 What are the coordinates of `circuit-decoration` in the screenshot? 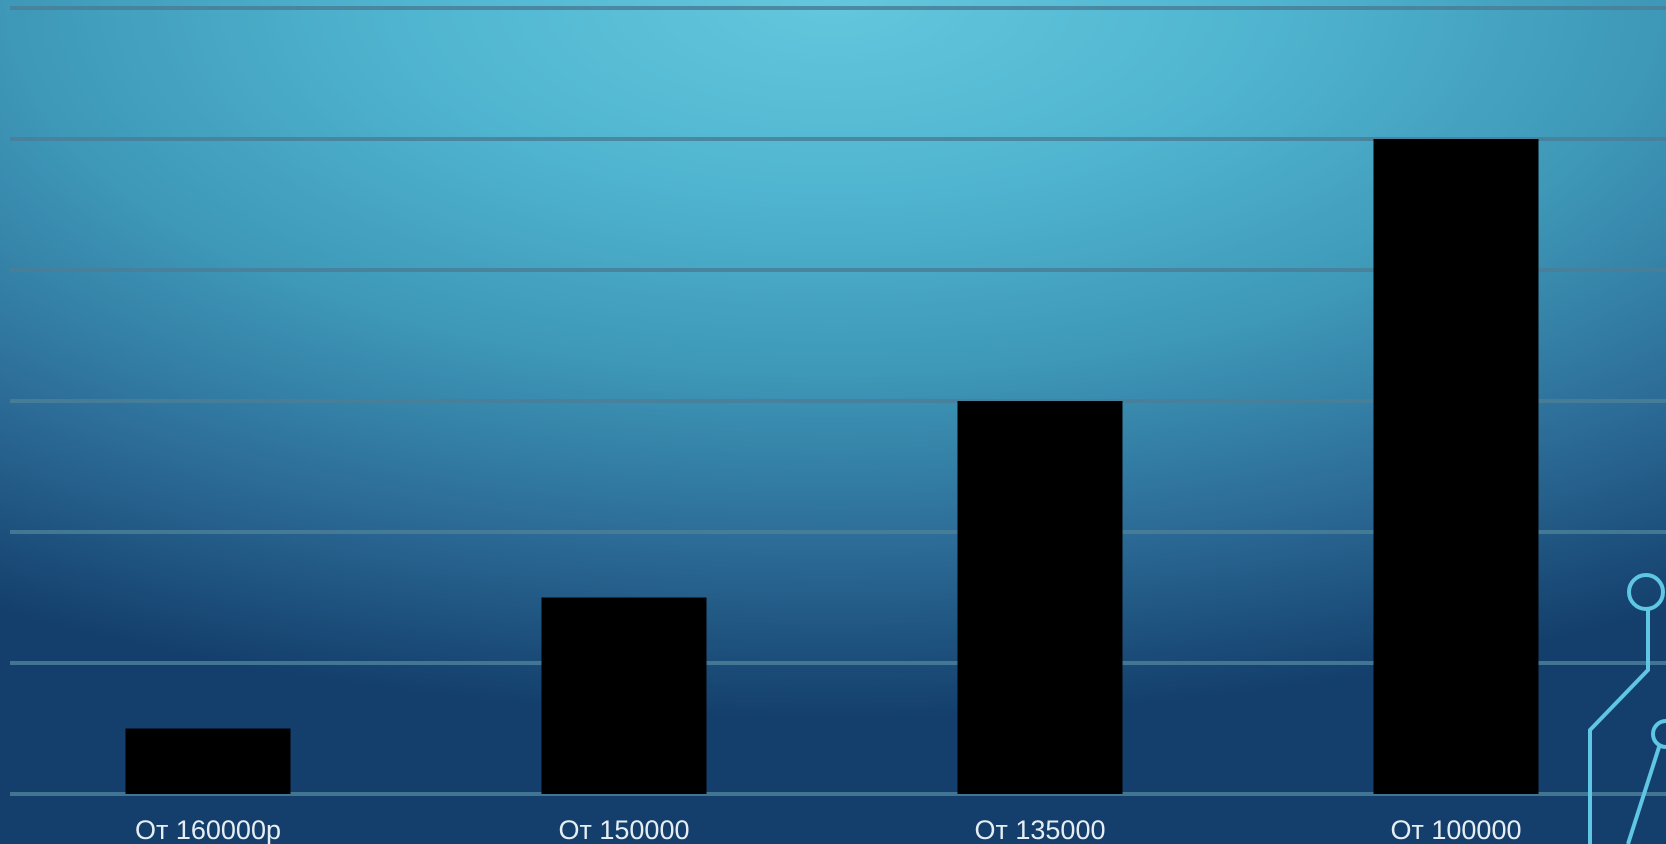 It's located at (1627, 708).